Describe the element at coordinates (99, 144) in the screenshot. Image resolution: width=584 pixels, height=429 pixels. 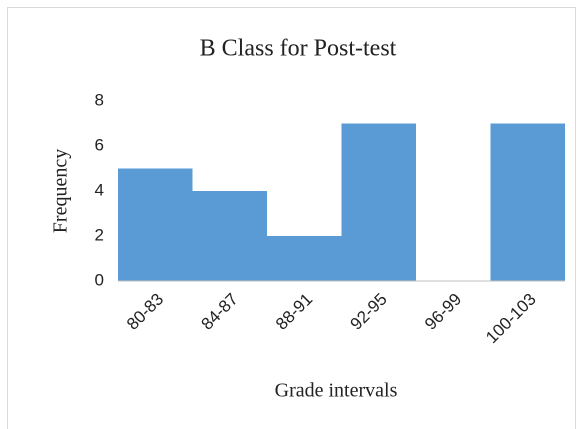
I see `y-tick-label: 6` at that location.